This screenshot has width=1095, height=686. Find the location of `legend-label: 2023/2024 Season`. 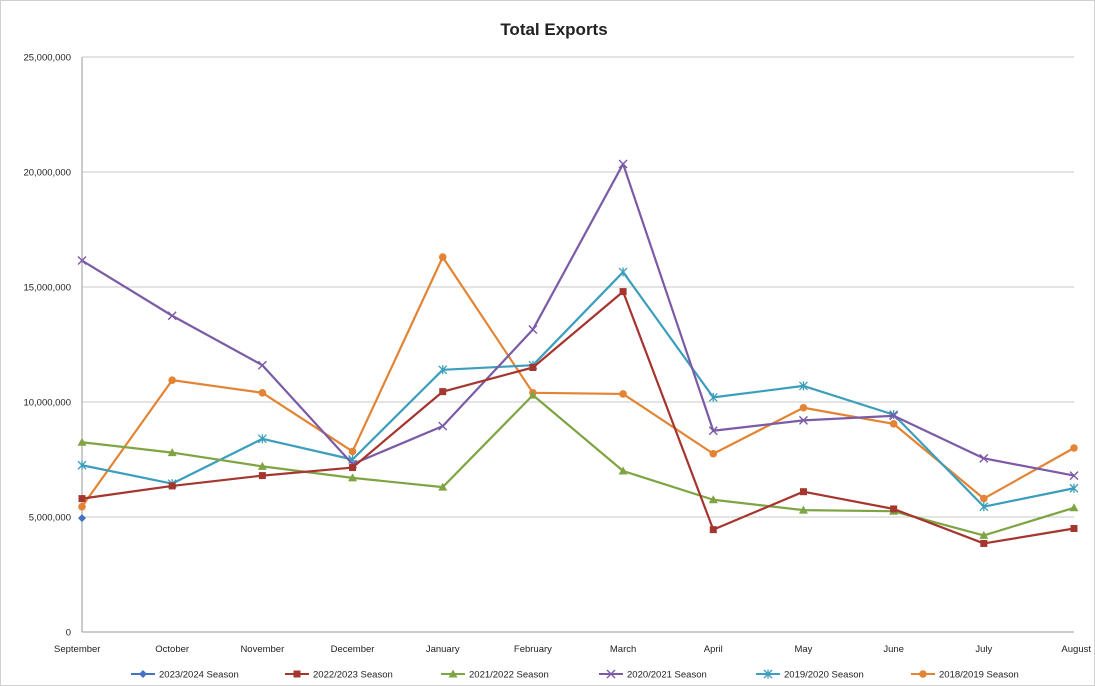

legend-label: 2023/2024 Season is located at coordinates (199, 675).